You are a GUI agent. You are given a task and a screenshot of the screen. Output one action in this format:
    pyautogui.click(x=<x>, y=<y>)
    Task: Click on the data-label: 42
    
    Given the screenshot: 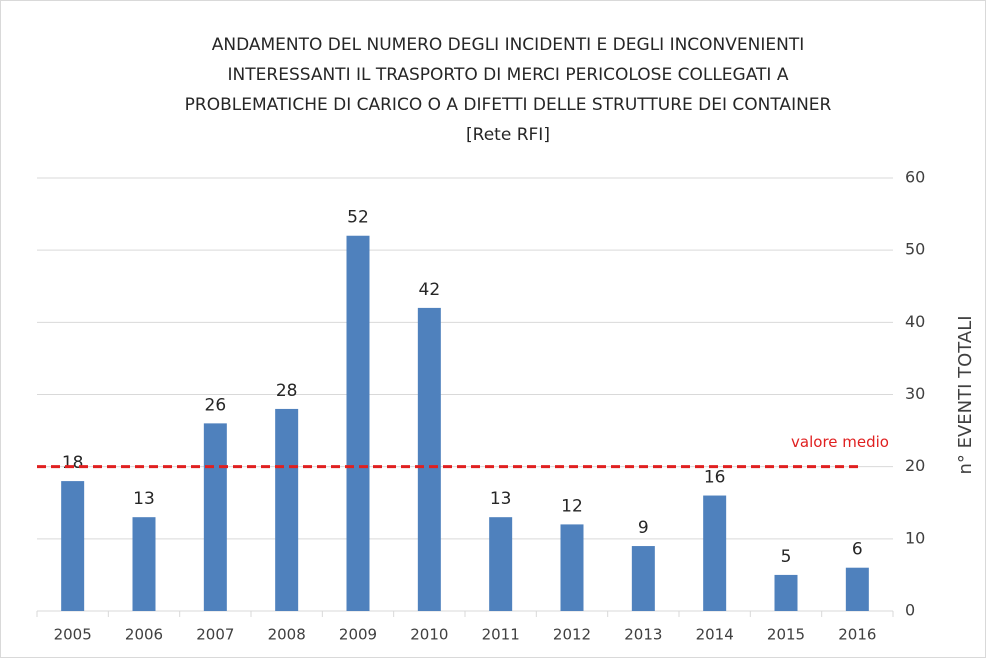 What is the action you would take?
    pyautogui.click(x=430, y=290)
    